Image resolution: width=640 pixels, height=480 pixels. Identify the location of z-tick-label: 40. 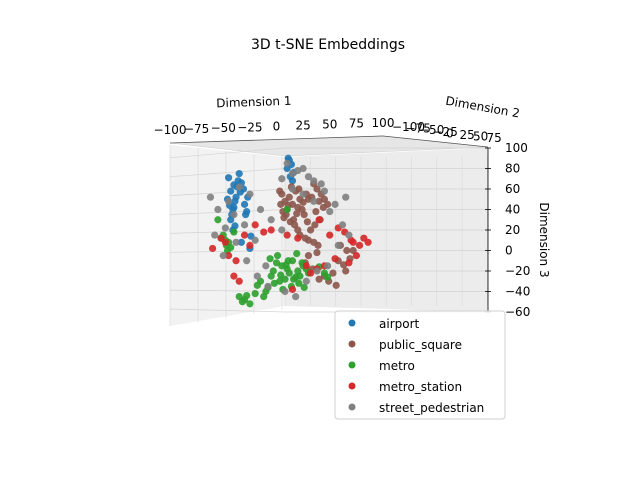
(512, 210).